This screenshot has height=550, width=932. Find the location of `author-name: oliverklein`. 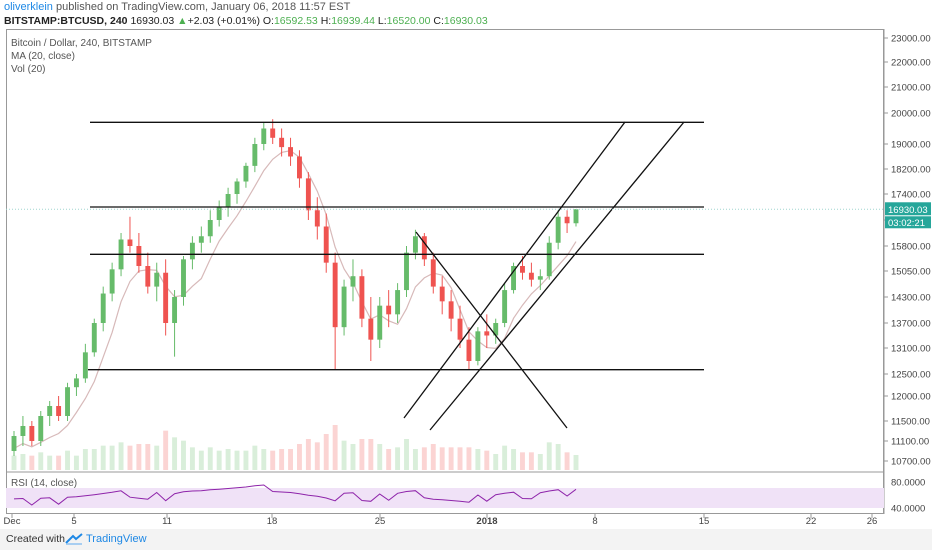

author-name: oliverklein is located at coordinates (28, 7).